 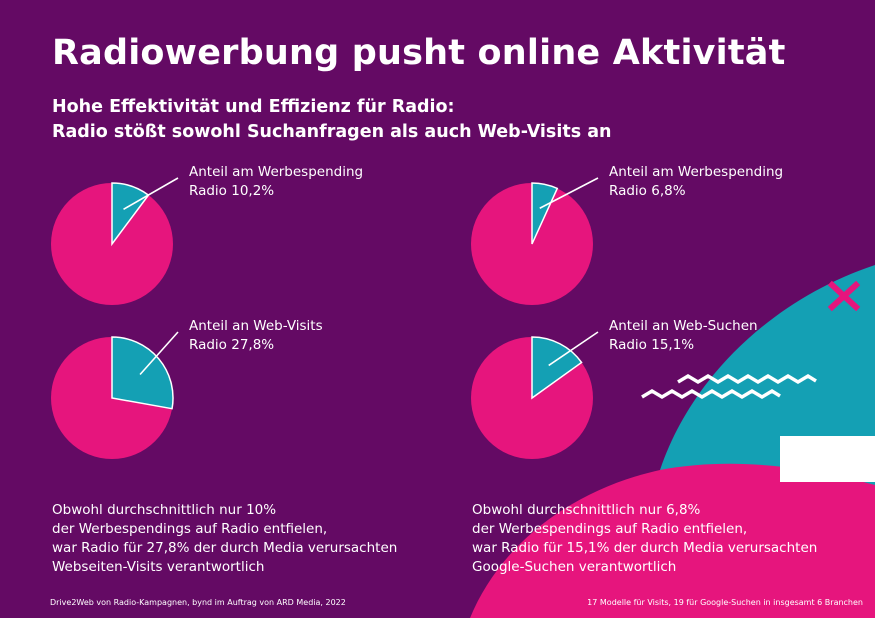 What do you see at coordinates (232, 191) in the screenshot?
I see `pie-label-line-2: Radio 10,2%` at bounding box center [232, 191].